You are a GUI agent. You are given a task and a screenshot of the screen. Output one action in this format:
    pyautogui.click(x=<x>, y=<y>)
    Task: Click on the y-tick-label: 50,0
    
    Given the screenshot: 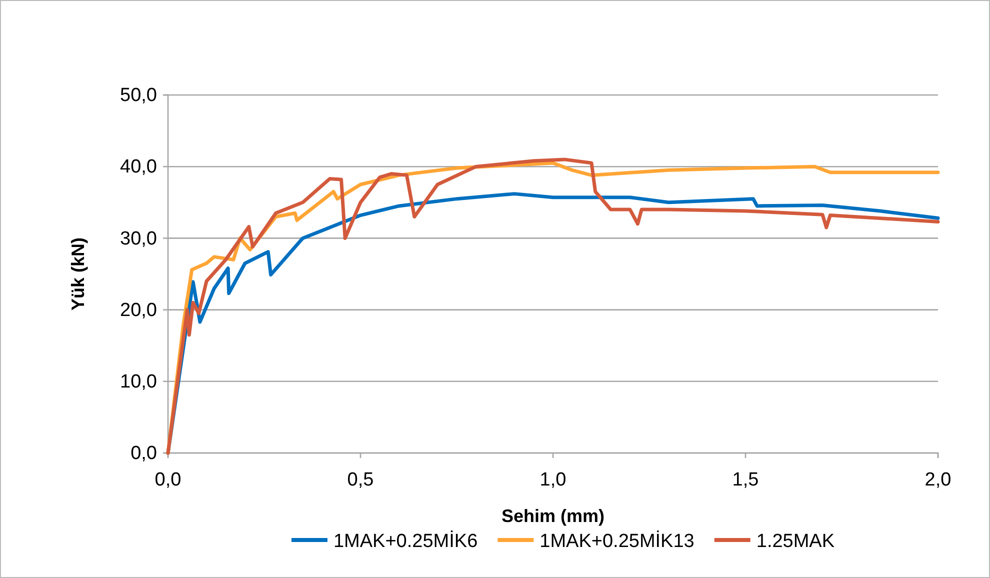 What is the action you would take?
    pyautogui.click(x=138, y=95)
    